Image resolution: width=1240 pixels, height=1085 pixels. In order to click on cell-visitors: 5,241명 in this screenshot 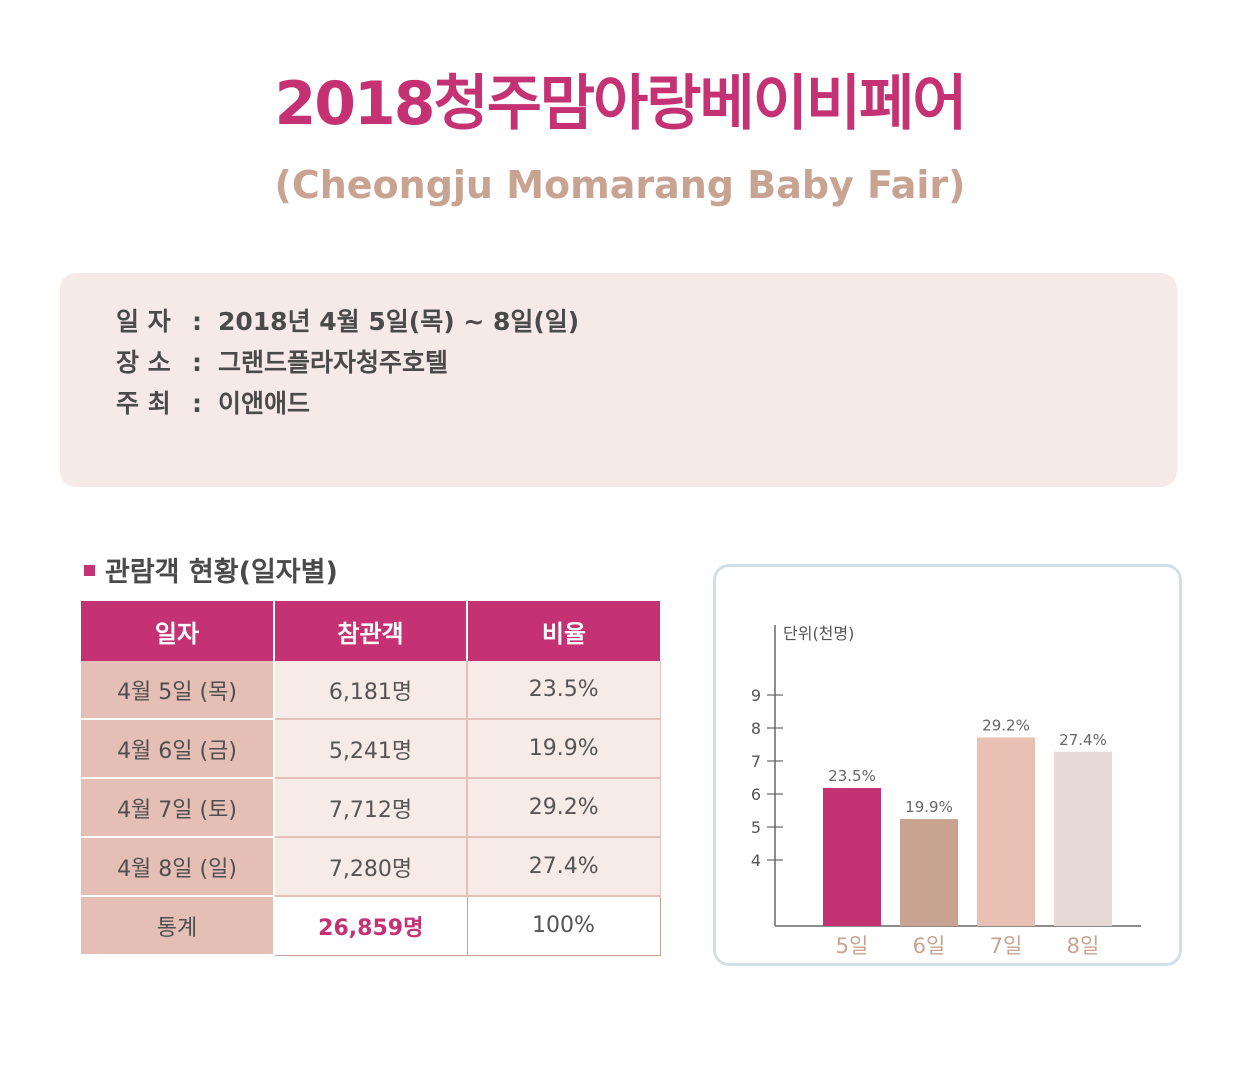, I will do `click(371, 749)`.